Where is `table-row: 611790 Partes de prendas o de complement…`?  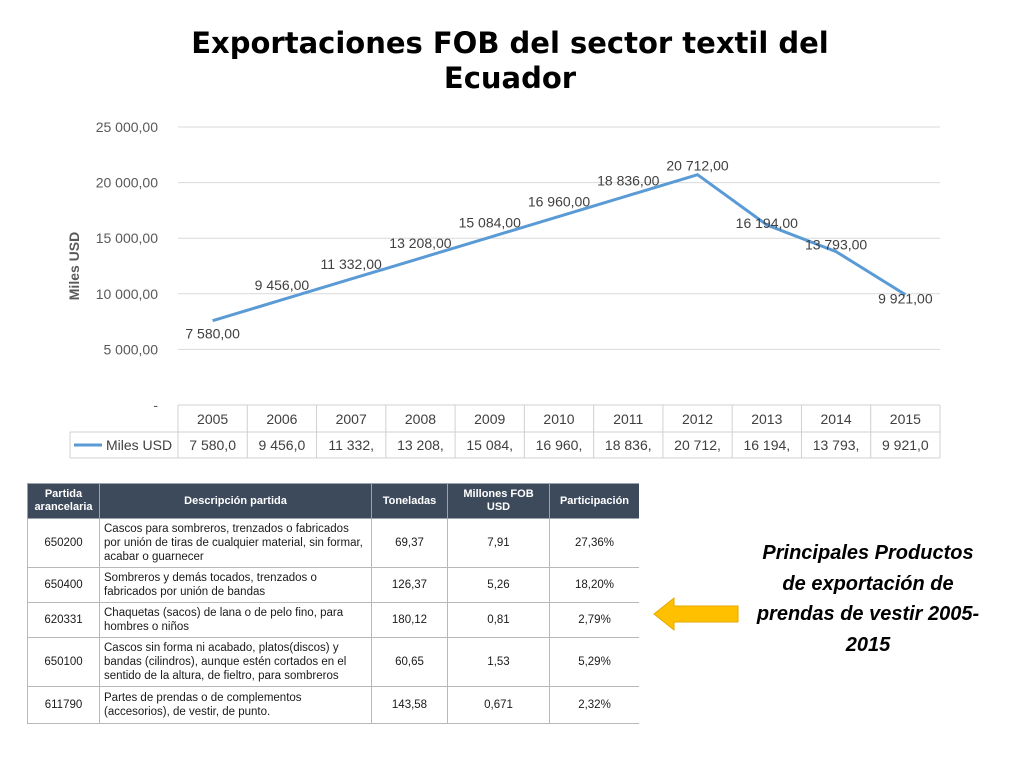
table-row: 611790 Partes de prendas o de complement… is located at coordinates (333, 705).